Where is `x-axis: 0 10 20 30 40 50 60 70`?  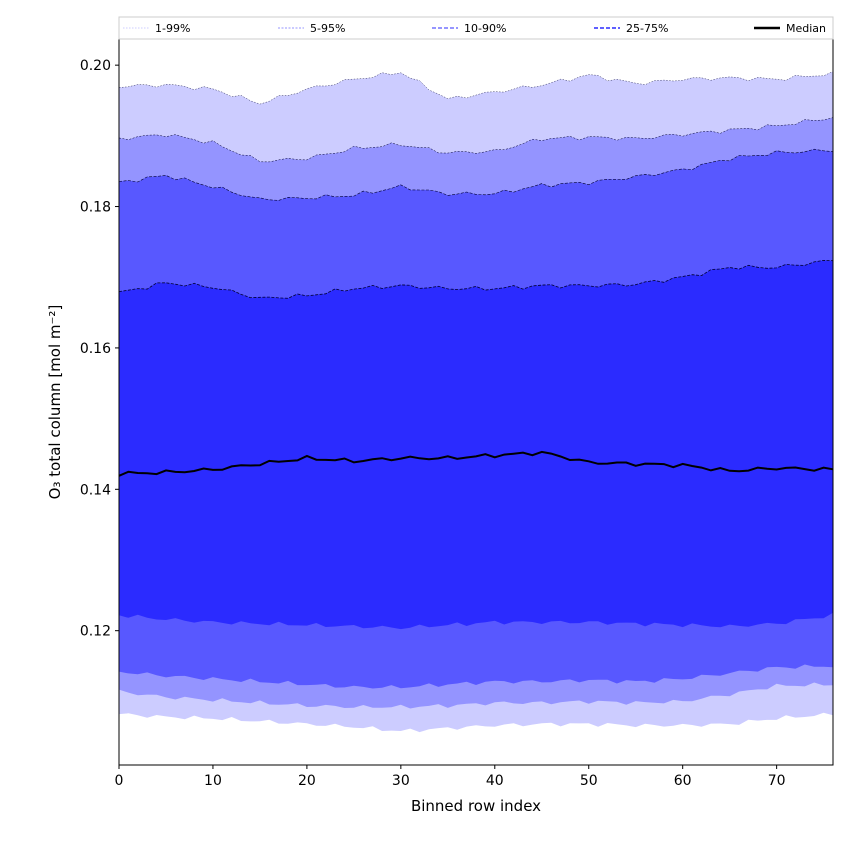
x-axis: 0 10 20 30 40 50 60 70 is located at coordinates (450, 777).